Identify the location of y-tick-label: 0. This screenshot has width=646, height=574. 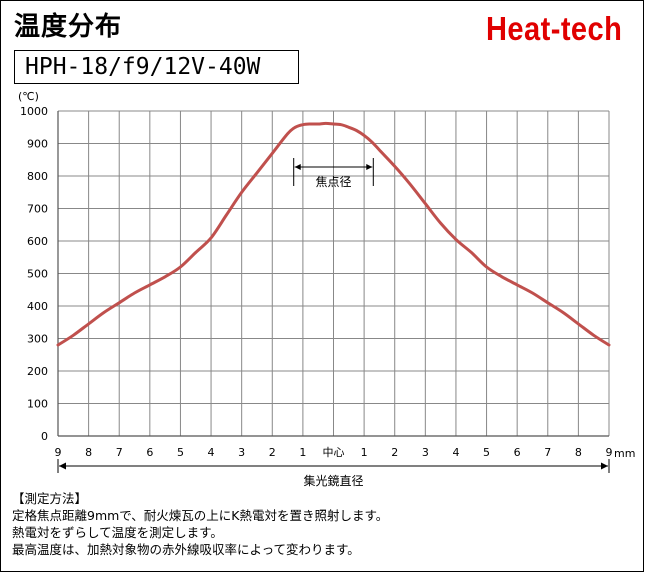
(44, 436).